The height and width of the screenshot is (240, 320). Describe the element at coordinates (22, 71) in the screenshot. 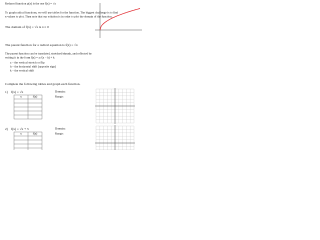

I see `list-item: k – the vertical shift` at that location.